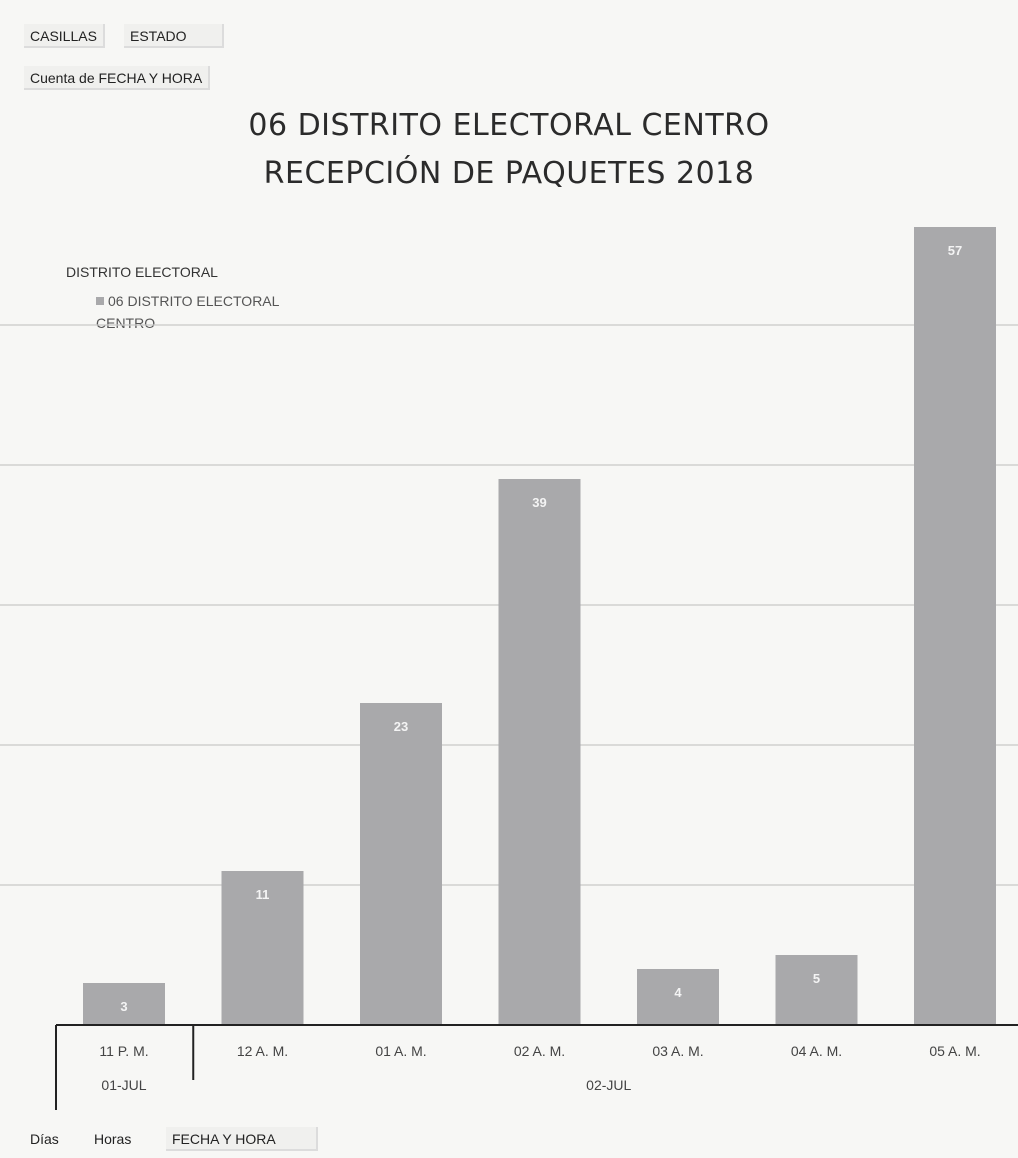  Describe the element at coordinates (242, 1139) in the screenshot. I see `fecha-hora-field-button: FECHA Y HORA` at that location.